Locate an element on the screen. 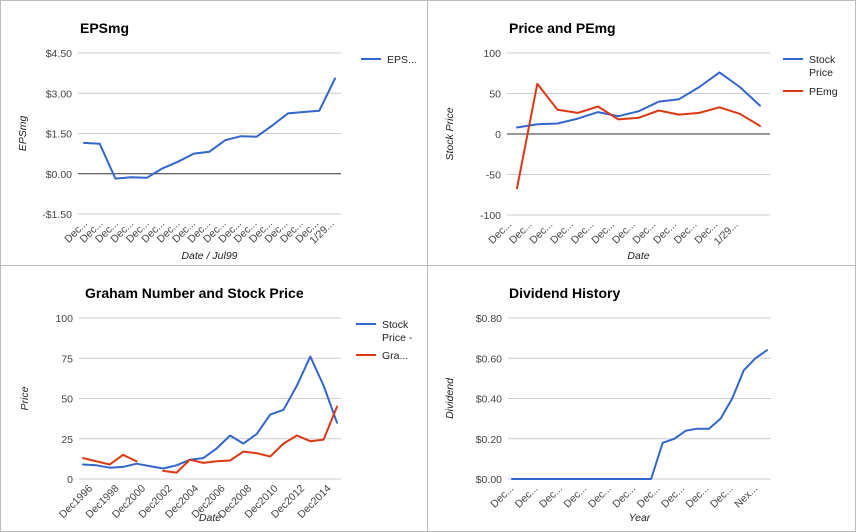  x-axis-title: Year is located at coordinates (640, 518).